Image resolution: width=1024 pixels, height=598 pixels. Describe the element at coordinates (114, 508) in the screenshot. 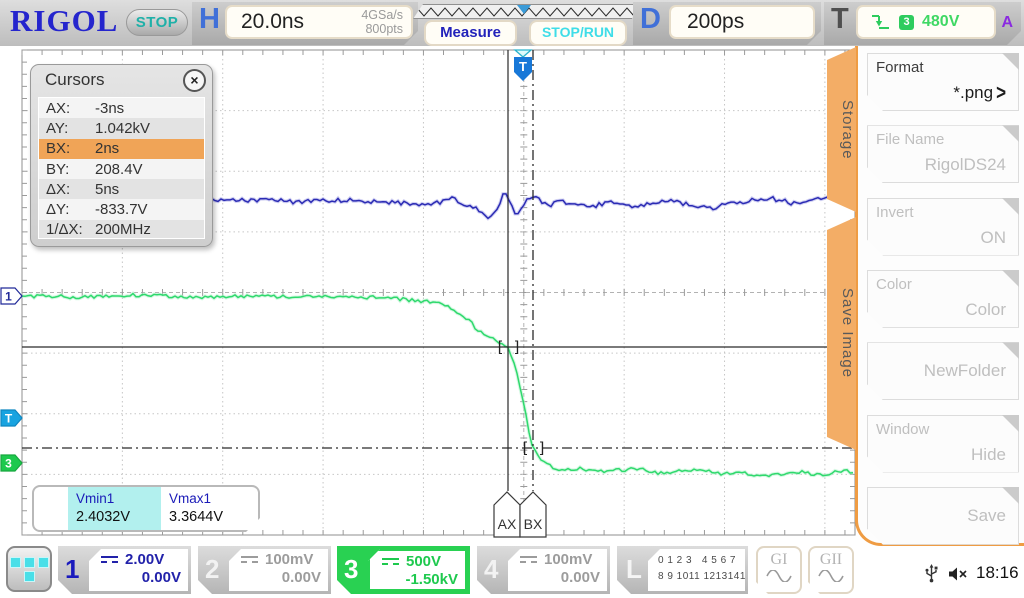

I see `measurement-vmin1: Vmin1 2.4032V` at that location.